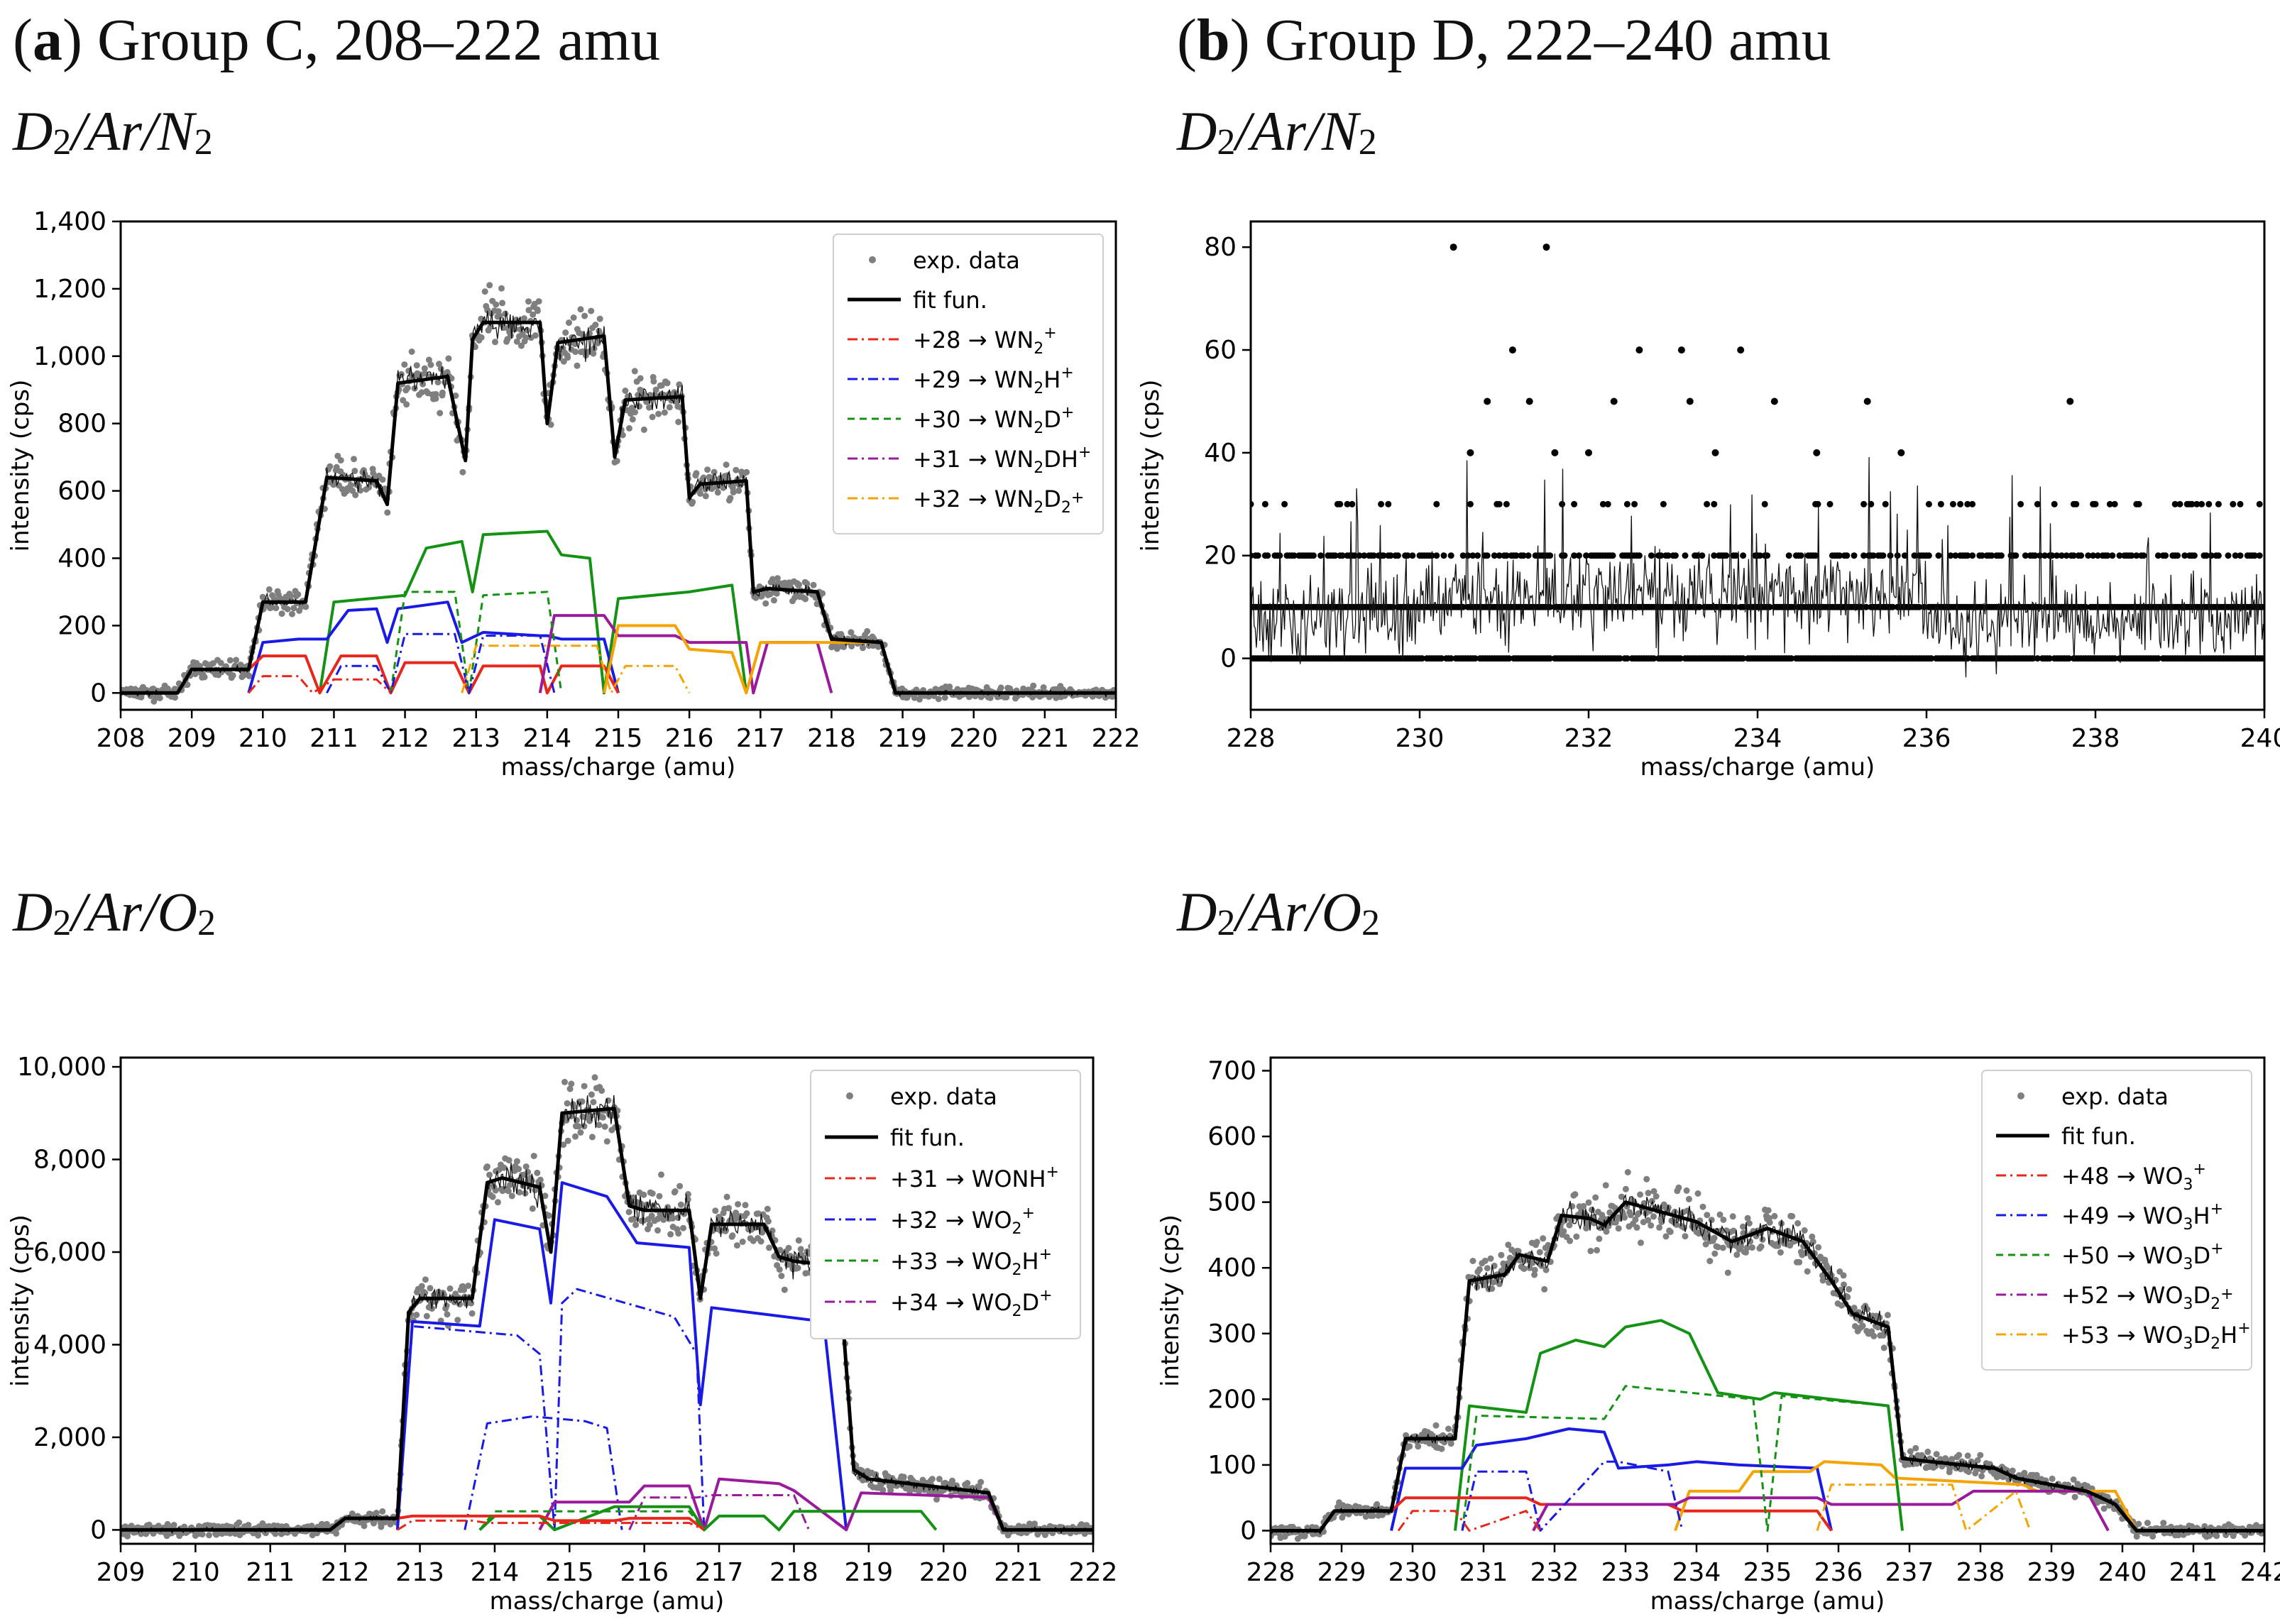 The image size is (2280, 1624). Describe the element at coordinates (1093, 1573) in the screenshot. I see `x-tick-label: 222` at that location.